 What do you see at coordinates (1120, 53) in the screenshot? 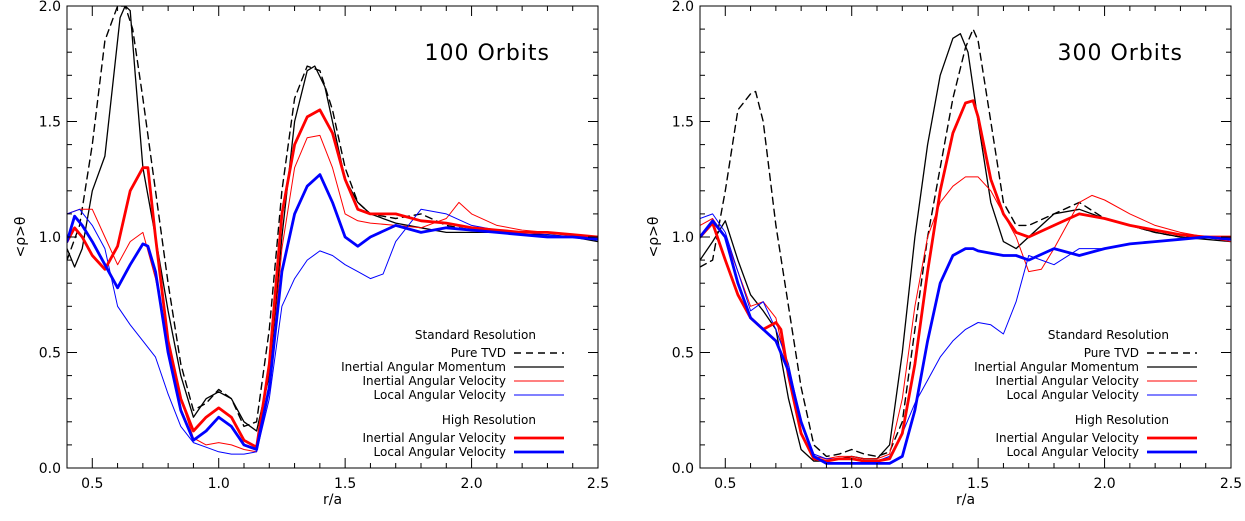
I see `panel-title: 300 Orbits` at bounding box center [1120, 53].